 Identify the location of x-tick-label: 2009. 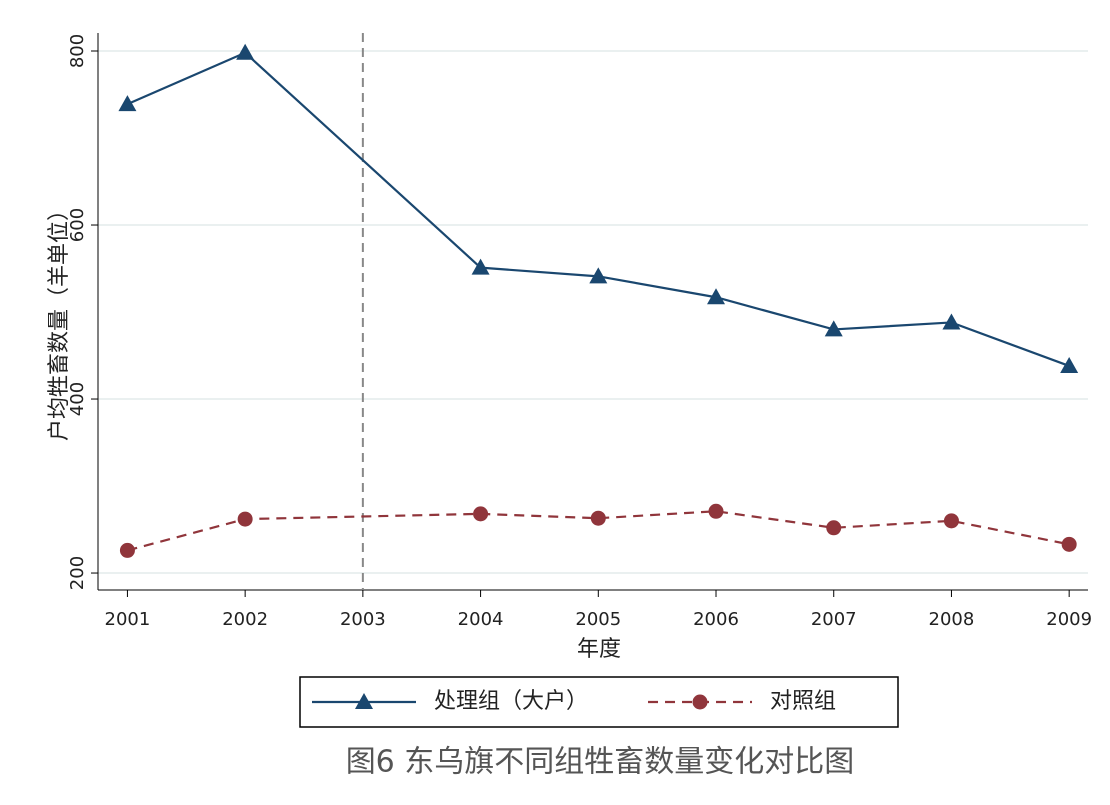
(1069, 619).